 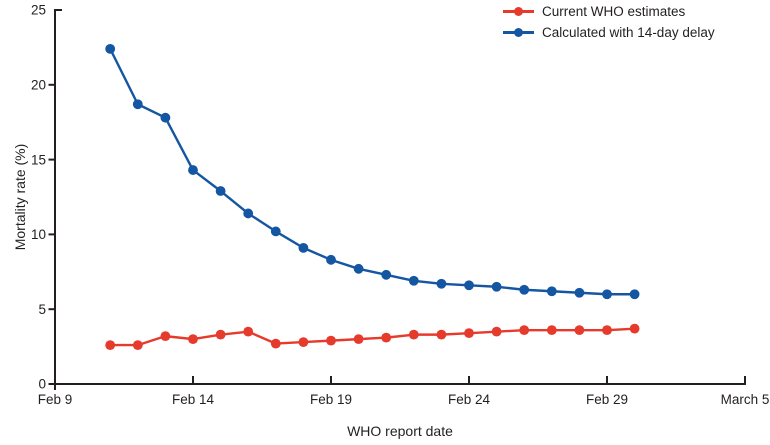 What do you see at coordinates (400, 380) in the screenshot?
I see `x-axis-line` at bounding box center [400, 380].